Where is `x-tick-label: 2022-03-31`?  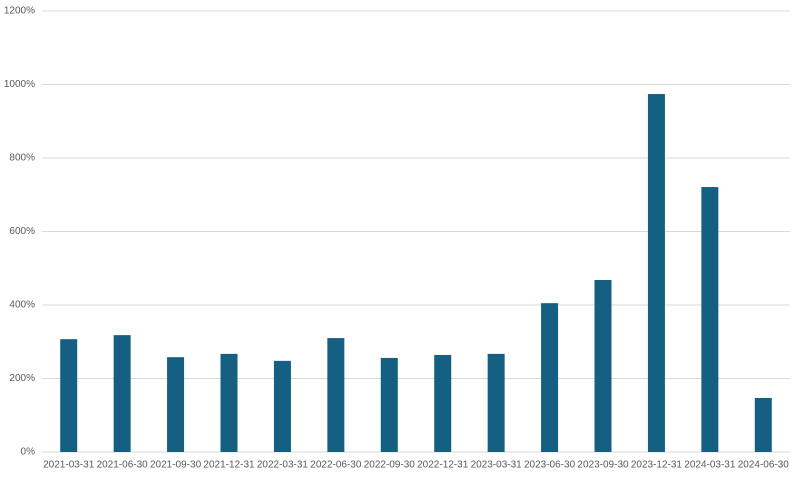 x-tick-label: 2022-03-31 is located at coordinates (283, 465).